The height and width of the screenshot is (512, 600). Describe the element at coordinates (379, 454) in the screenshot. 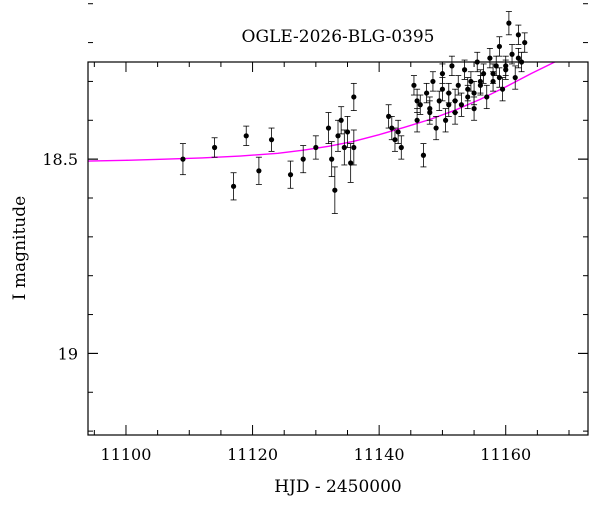

I see `x-tick-label: 11140` at that location.